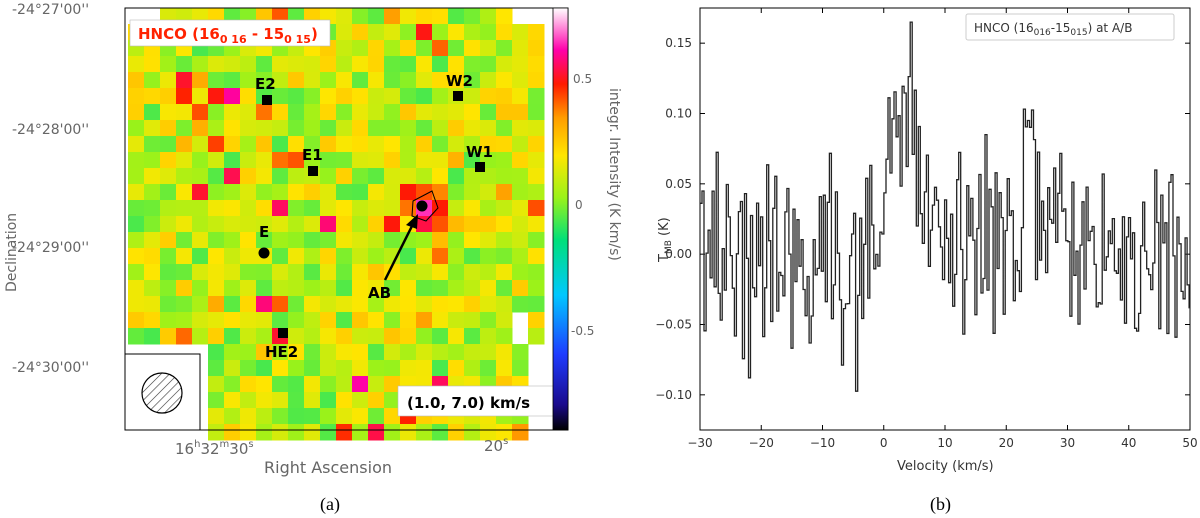 This screenshot has height=518, width=1200. I want to click on y-tick-3000: -24°30'00'', so click(50, 368).